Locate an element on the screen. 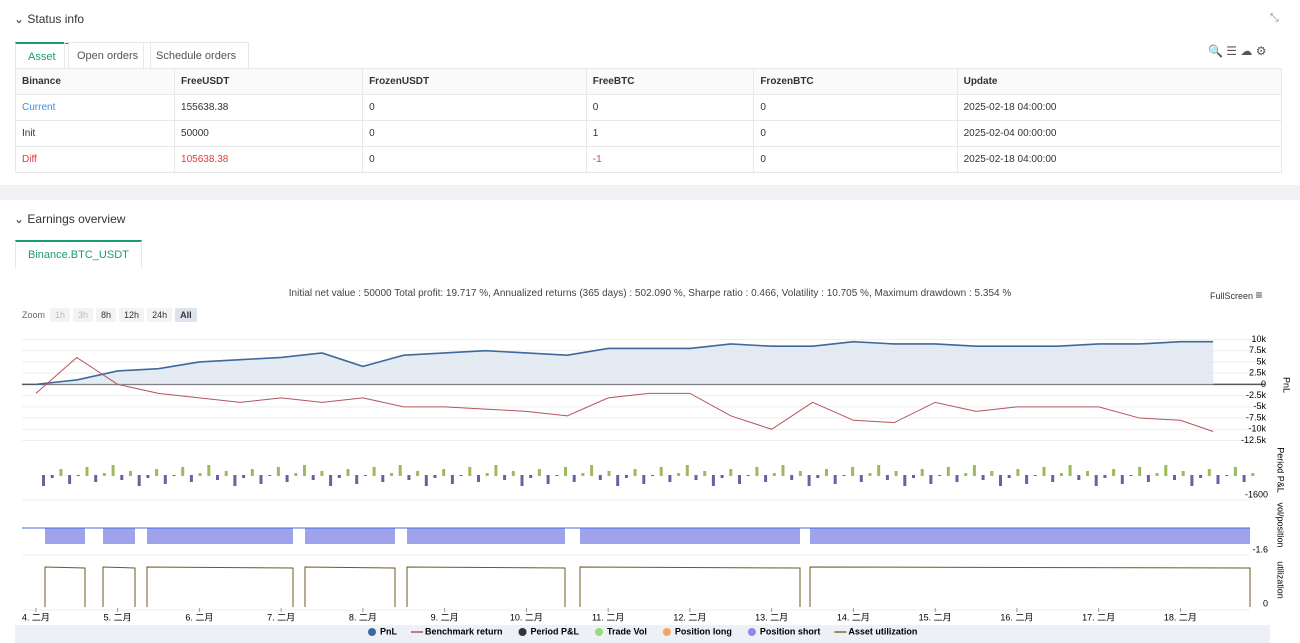 This screenshot has height=643, width=1300. table-cell: Diff is located at coordinates (95, 159).